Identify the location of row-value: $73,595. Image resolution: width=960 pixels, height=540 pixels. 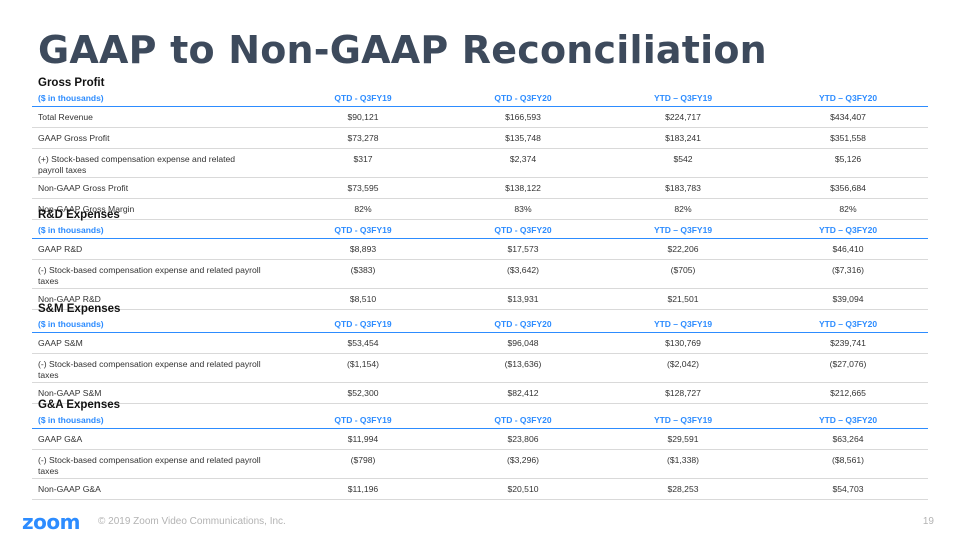
(363, 188).